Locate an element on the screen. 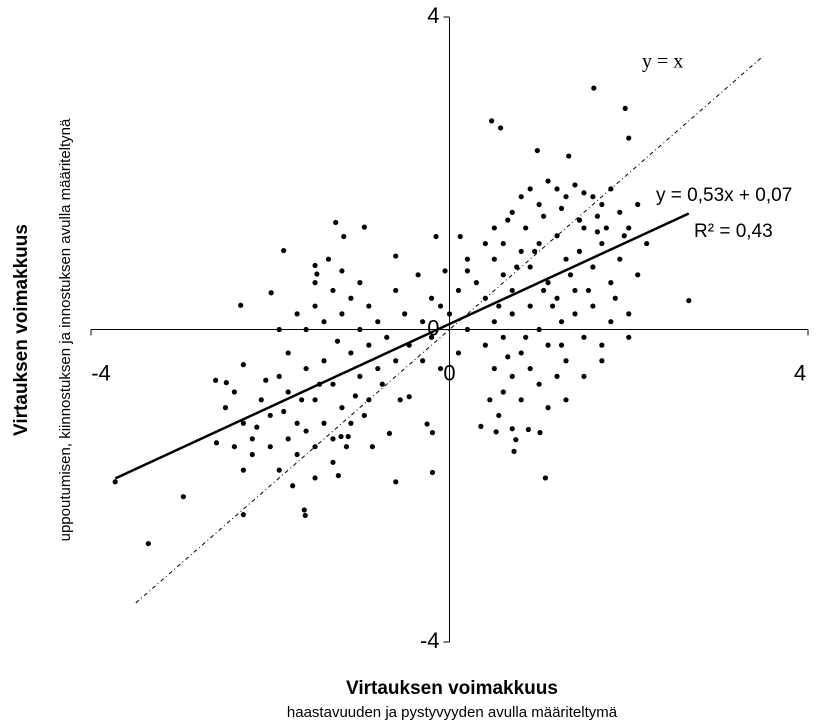 The width and height of the screenshot is (831, 725). trendline-label: y = 0,53x + 0,07 is located at coordinates (724, 195).